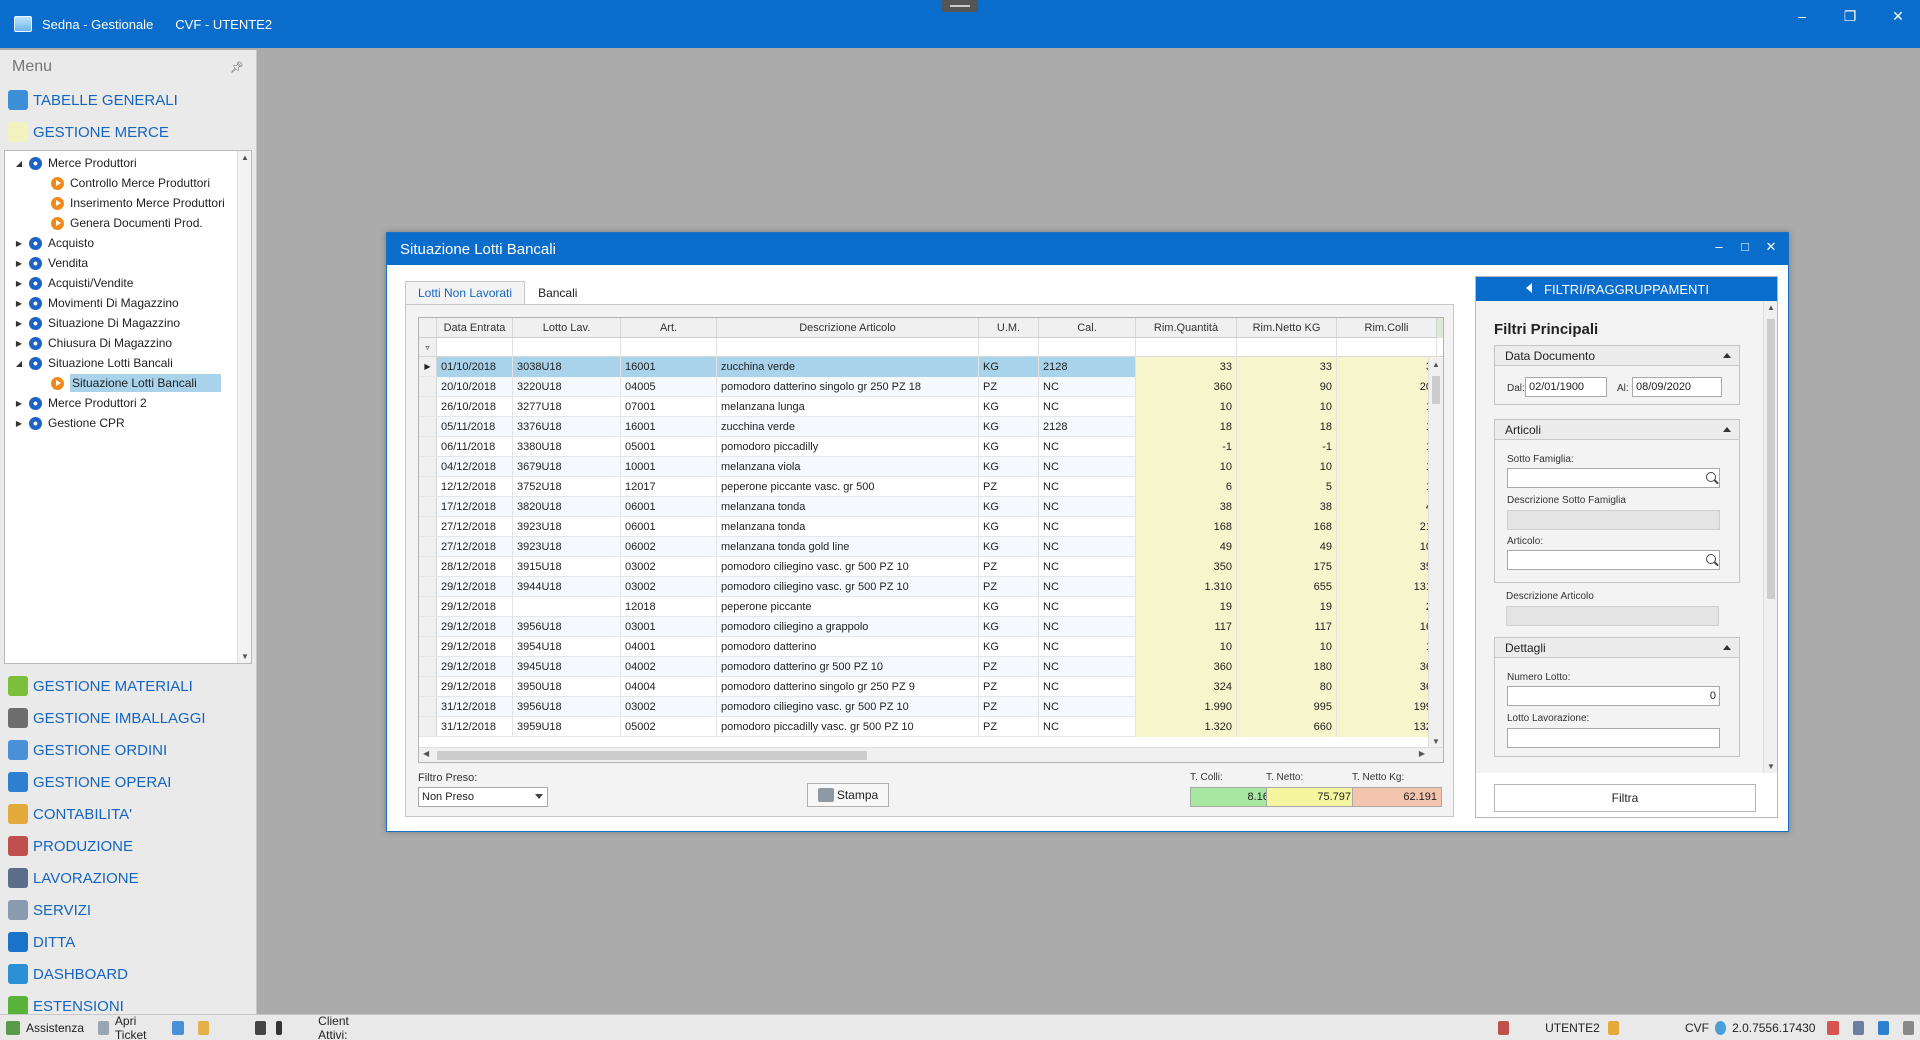 This screenshot has height=1040, width=1920. Describe the element at coordinates (1745, 246) in the screenshot. I see `dialog-maximize-icon: □` at that location.